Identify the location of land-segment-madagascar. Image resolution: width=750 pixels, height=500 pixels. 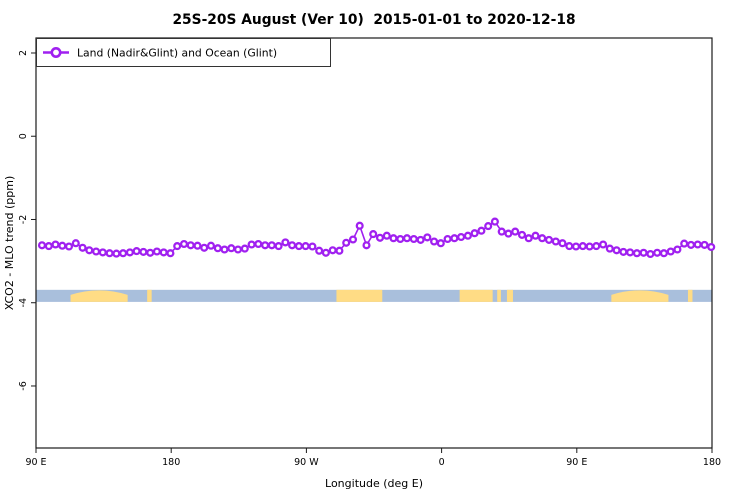
(509, 295).